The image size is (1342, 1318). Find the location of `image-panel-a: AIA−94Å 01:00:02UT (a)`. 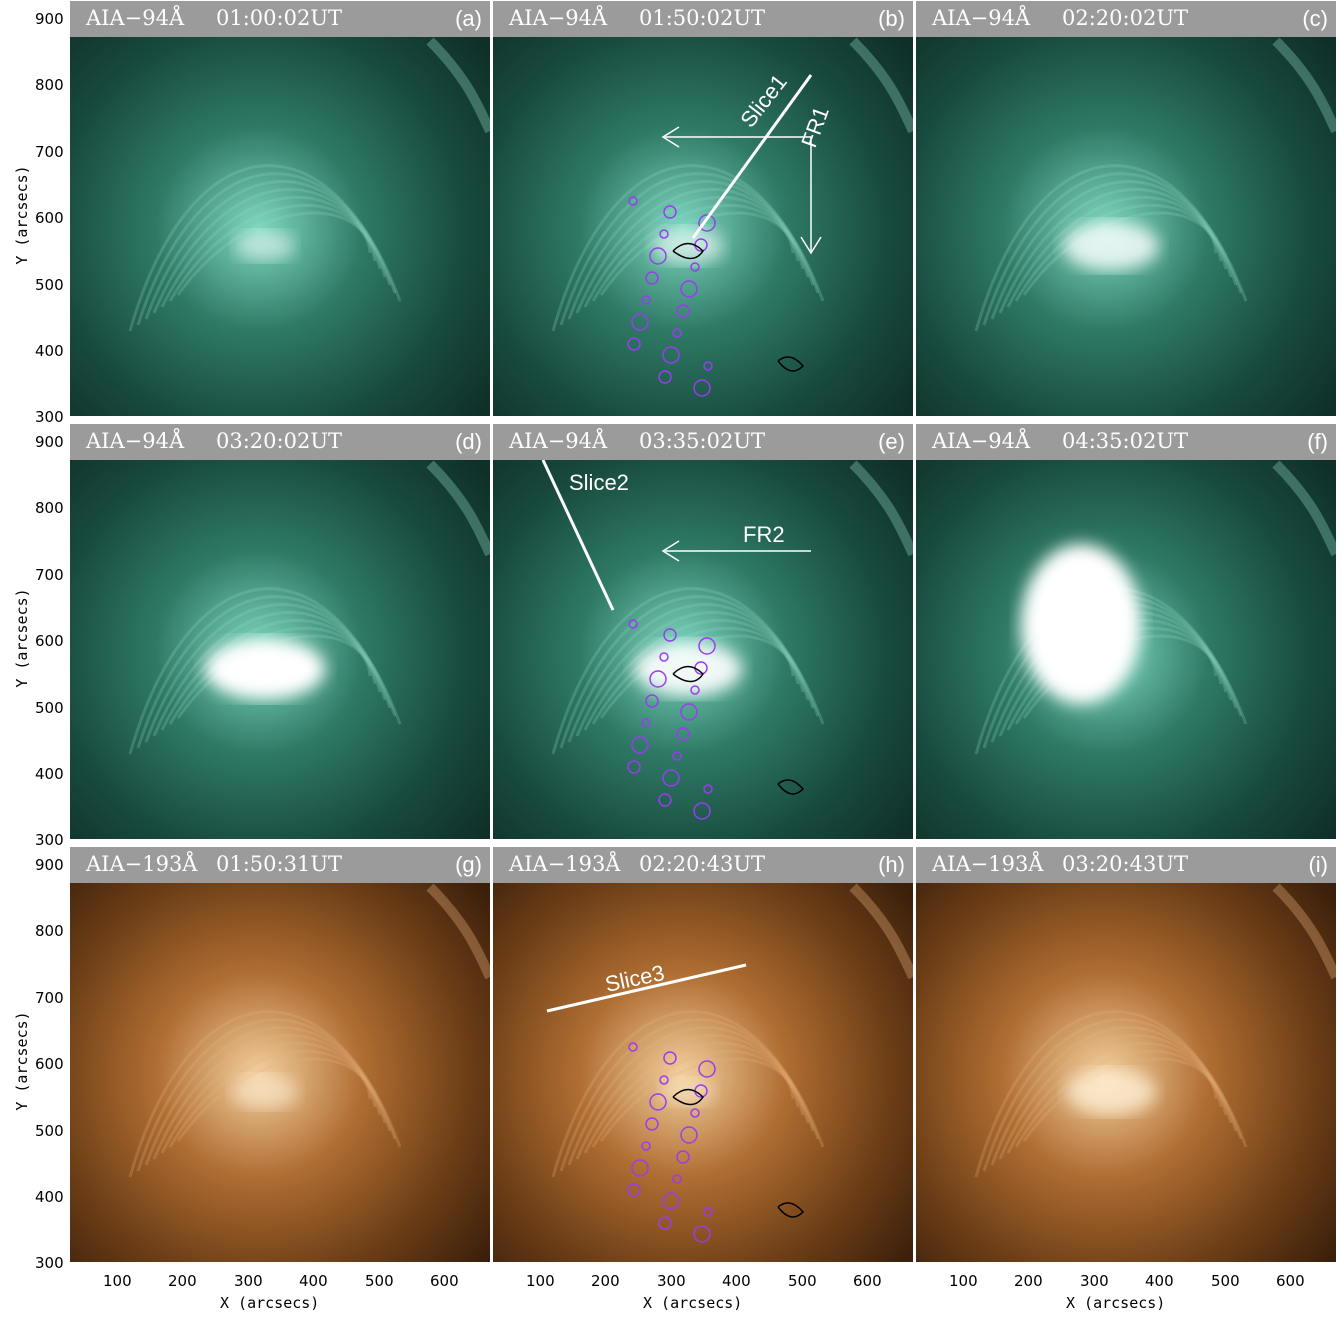

image-panel-a: AIA−94Å 01:00:02UT (a) is located at coordinates (280, 208).